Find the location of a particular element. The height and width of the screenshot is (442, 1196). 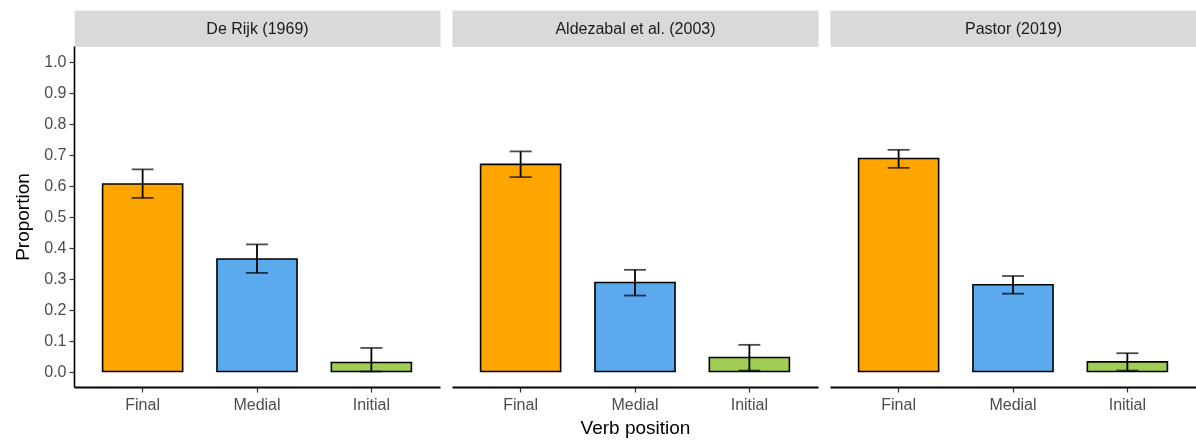

y-tick-label: 0.6 is located at coordinates (55, 185).